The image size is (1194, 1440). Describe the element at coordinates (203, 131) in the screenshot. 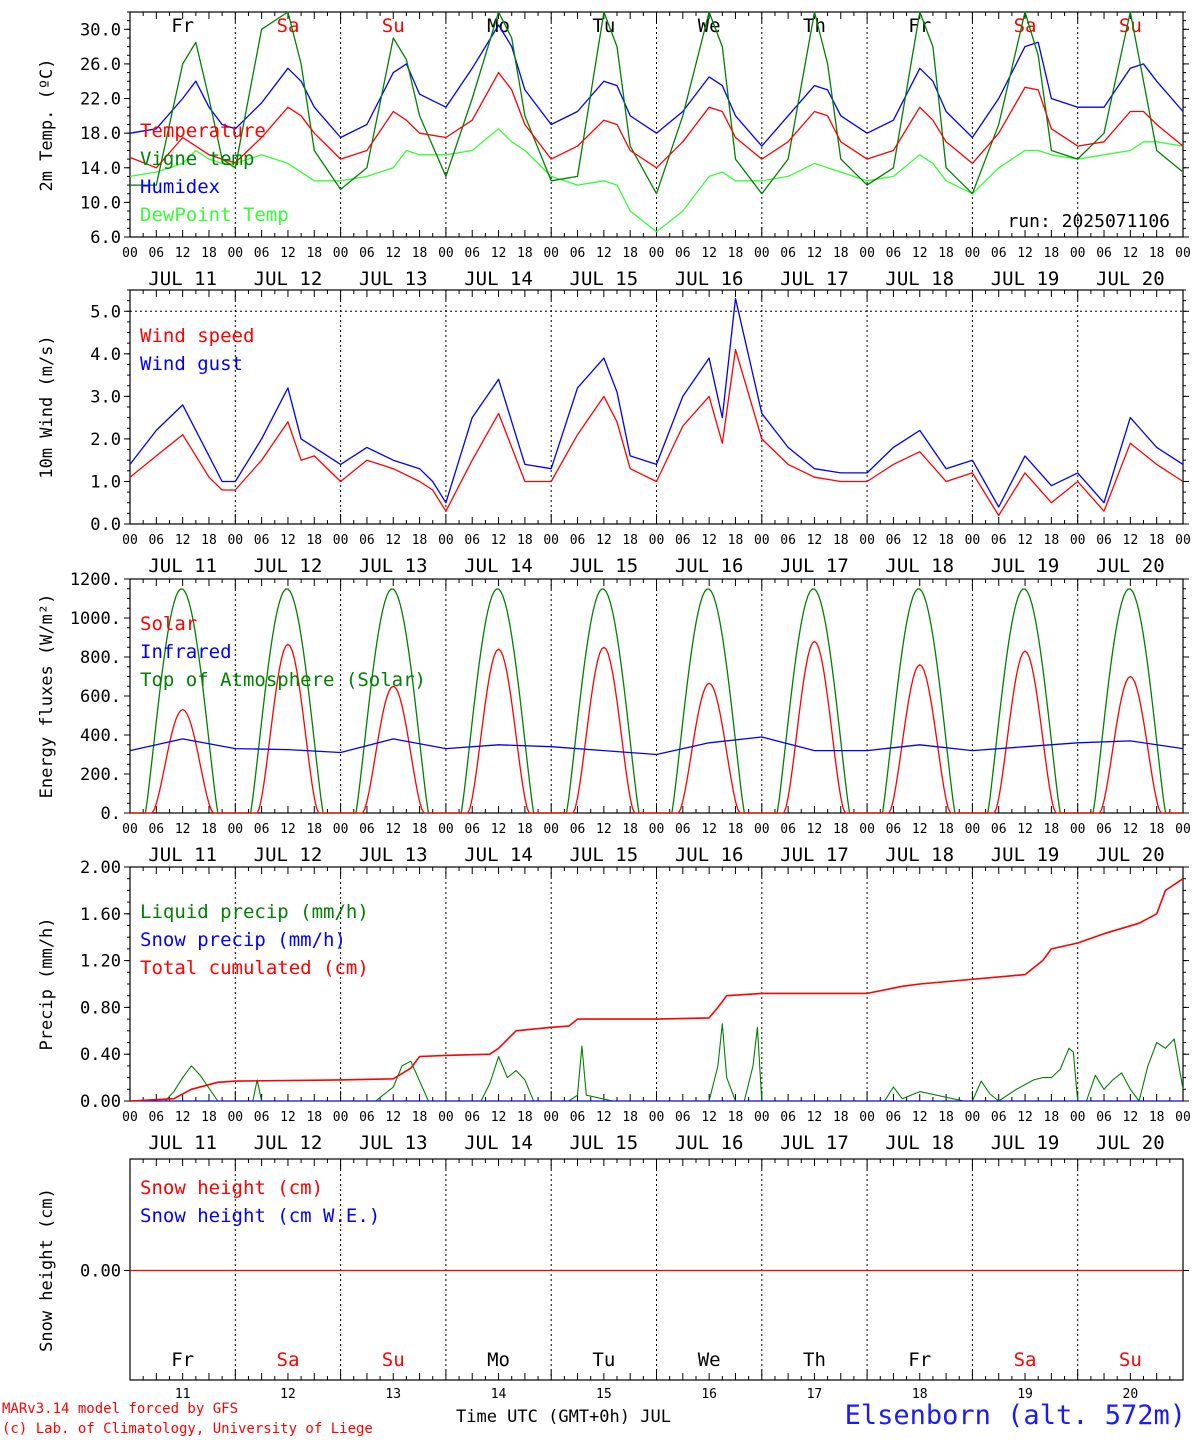

I see `legend-temperature: Temperature` at that location.